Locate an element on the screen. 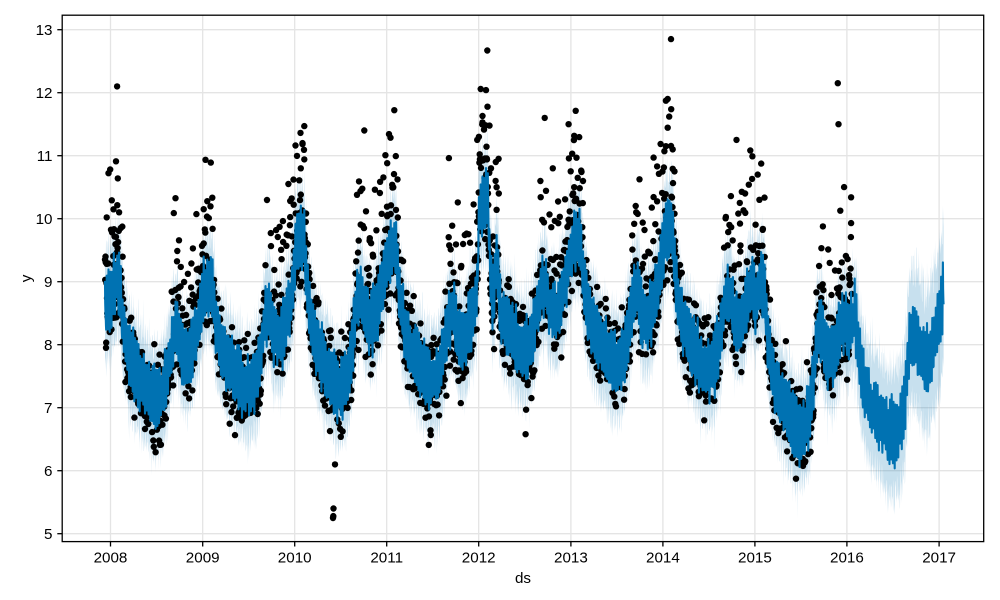 The image size is (1000, 600). svg-text: 8 is located at coordinates (48, 345).